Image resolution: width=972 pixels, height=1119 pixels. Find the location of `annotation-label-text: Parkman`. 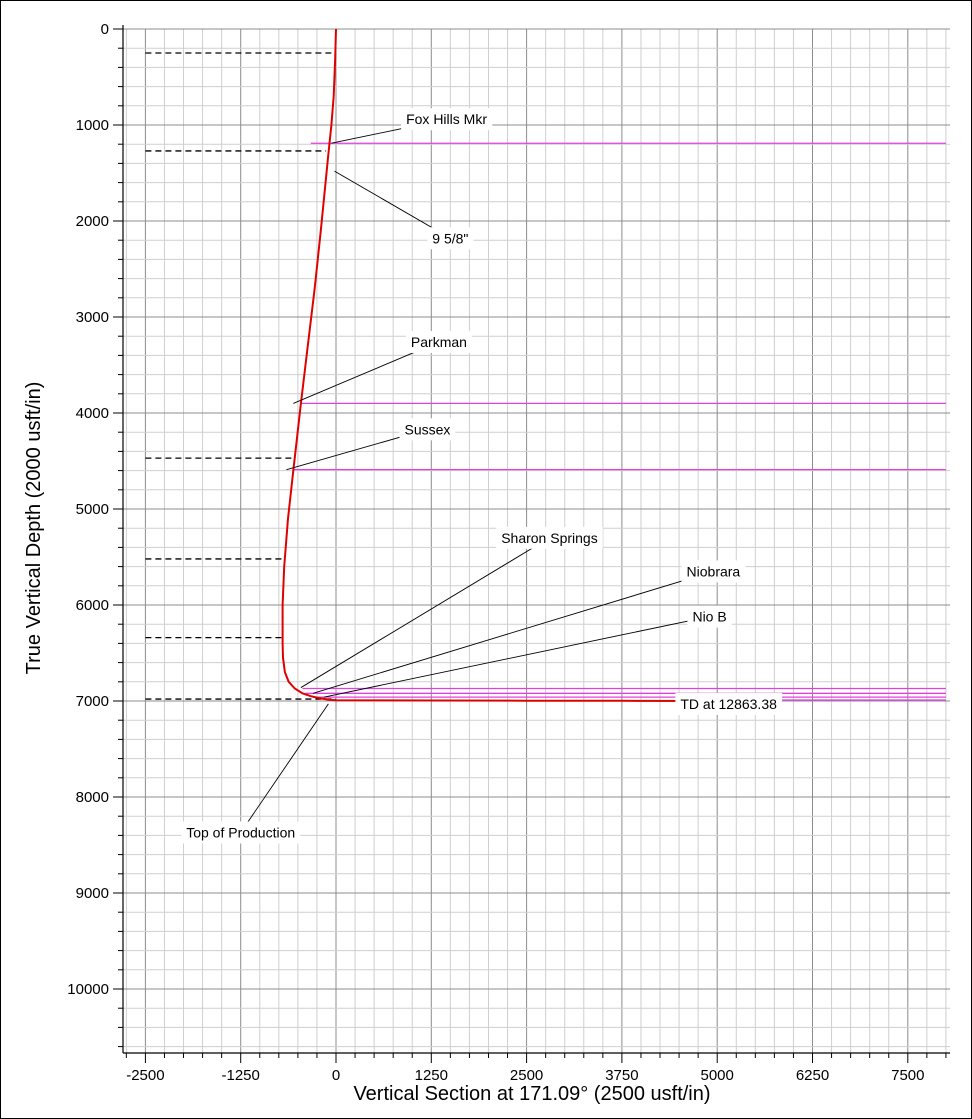

annotation-label-text: Parkman is located at coordinates (439, 342).